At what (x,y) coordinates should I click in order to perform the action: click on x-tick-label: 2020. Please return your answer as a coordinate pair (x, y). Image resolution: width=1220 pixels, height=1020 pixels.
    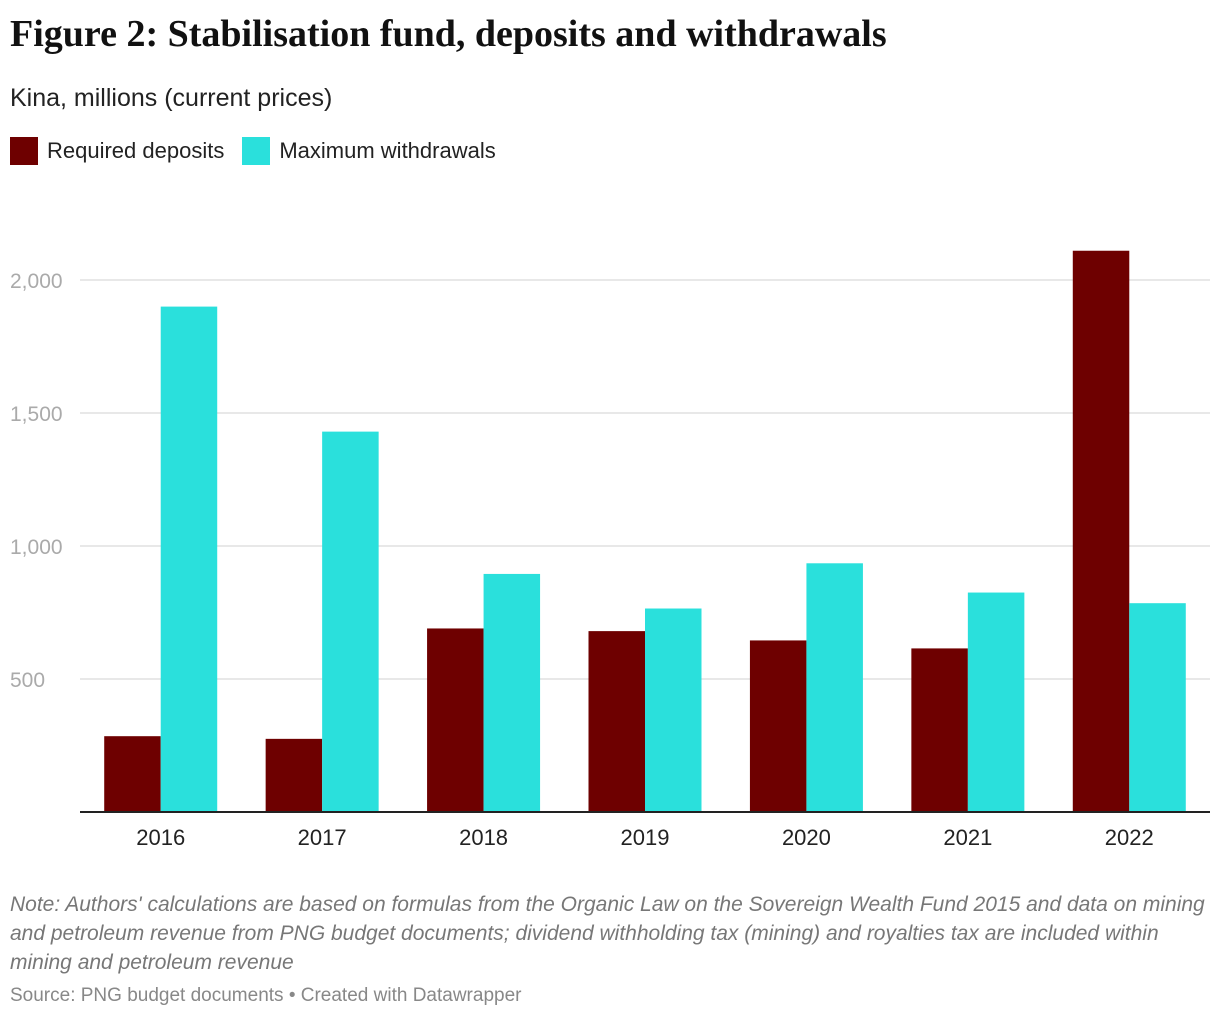
    Looking at the image, I should click on (806, 837).